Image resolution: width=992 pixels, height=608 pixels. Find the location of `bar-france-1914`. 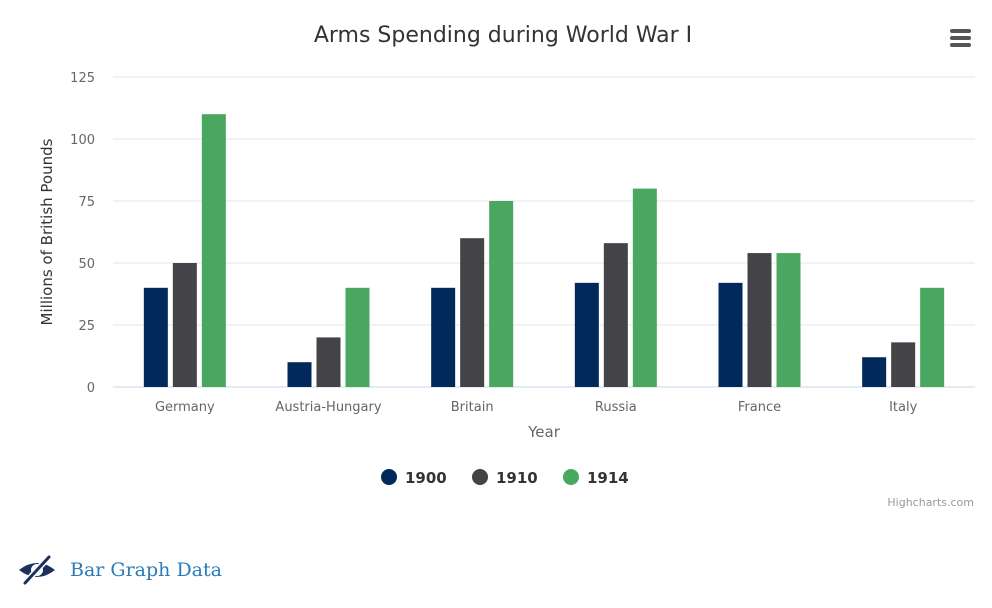

bar-france-1914 is located at coordinates (788, 320).